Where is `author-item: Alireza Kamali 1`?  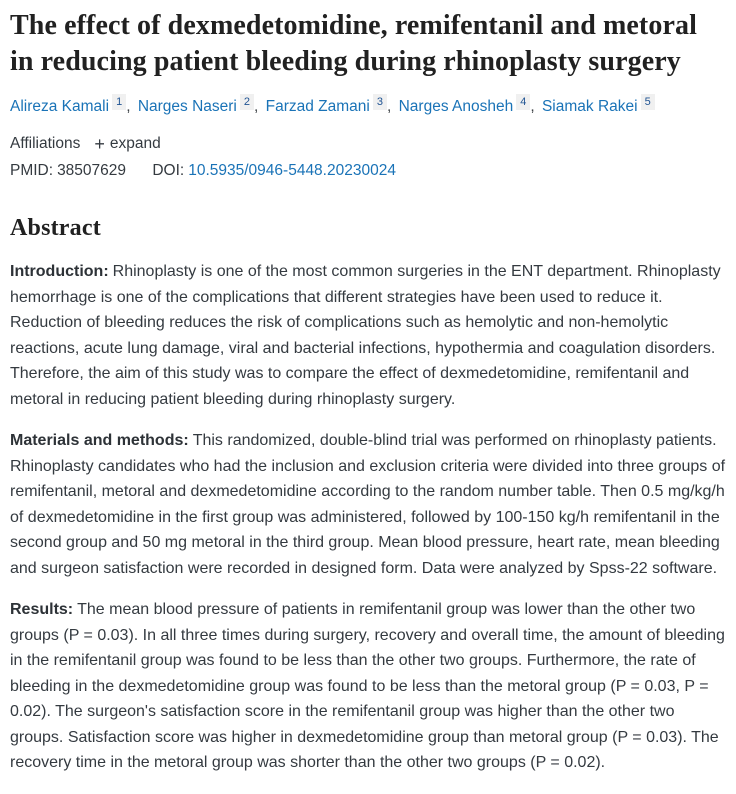 author-item: Alireza Kamali 1 is located at coordinates (68, 104).